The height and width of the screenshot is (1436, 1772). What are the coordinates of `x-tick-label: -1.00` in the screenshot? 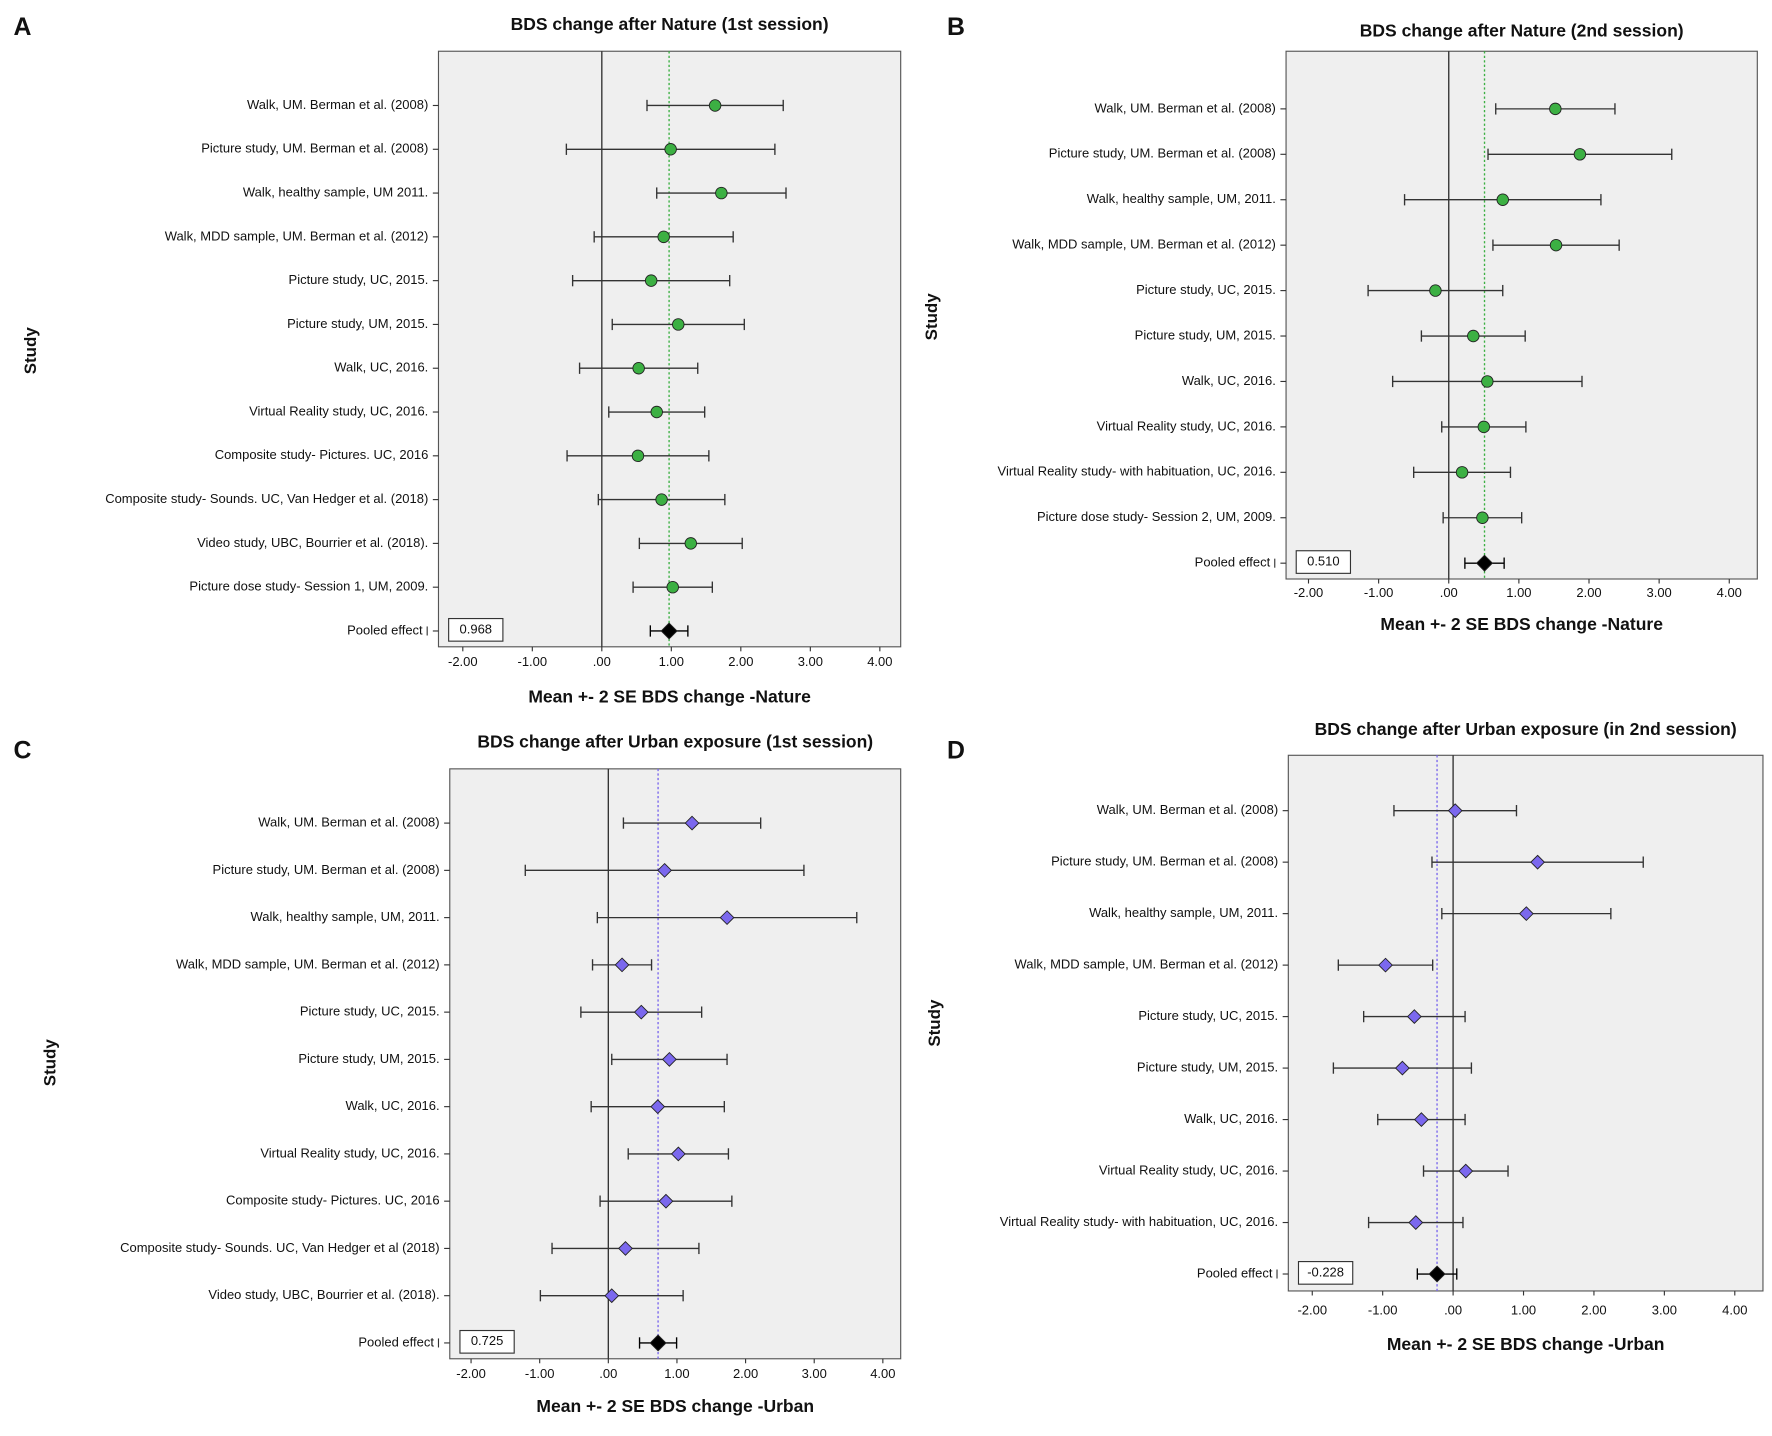 It's located at (1383, 1310).